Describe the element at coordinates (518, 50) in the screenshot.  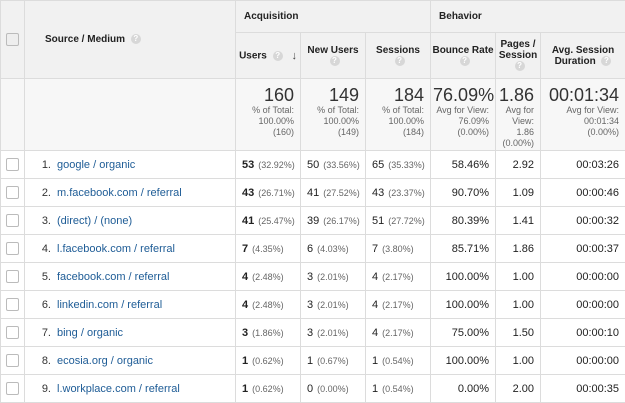
I see `pages-session-column-label: Pages / Session` at that location.